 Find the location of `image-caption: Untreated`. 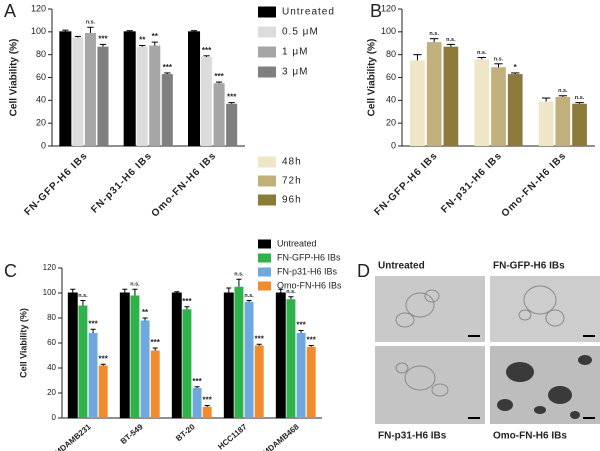

image-caption: Untreated is located at coordinates (401, 266).